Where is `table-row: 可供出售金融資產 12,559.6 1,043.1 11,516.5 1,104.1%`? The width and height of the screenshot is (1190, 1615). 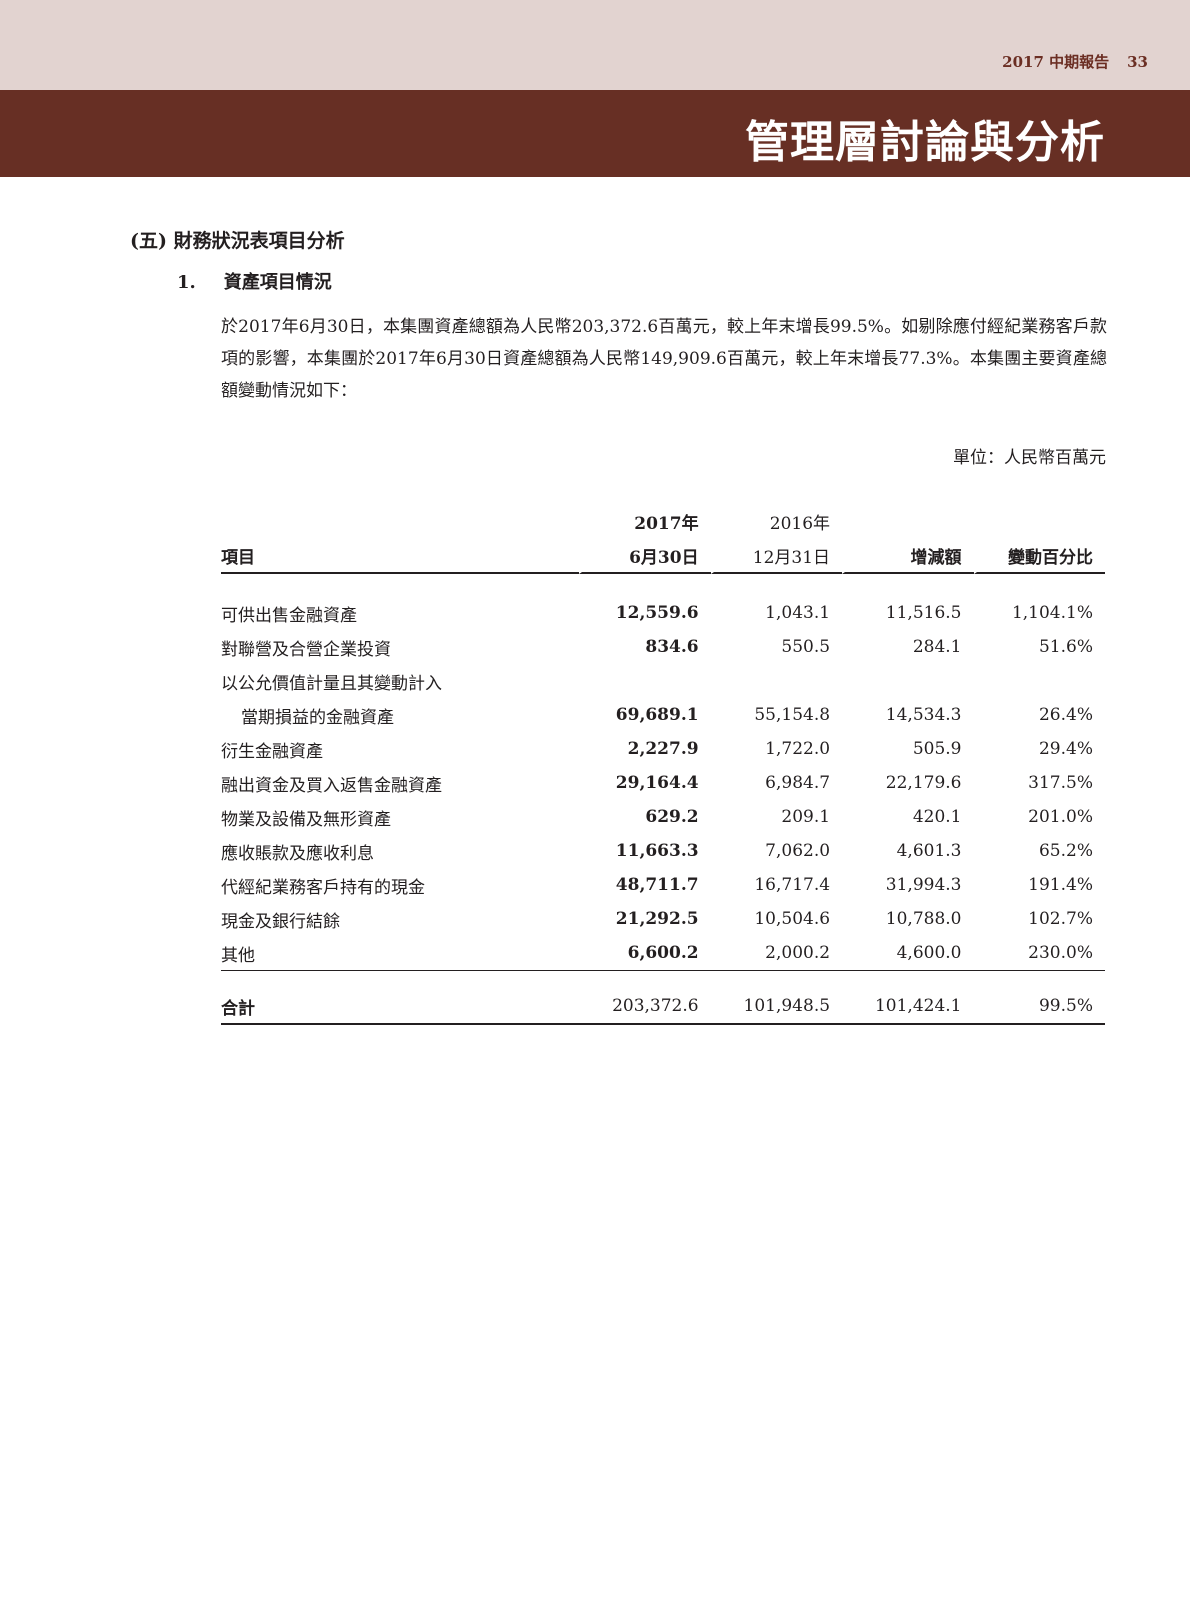
table-row: 可供出售金融資產 12,559.6 1,043.1 11,516.5 1,104.1% is located at coordinates (663, 613).